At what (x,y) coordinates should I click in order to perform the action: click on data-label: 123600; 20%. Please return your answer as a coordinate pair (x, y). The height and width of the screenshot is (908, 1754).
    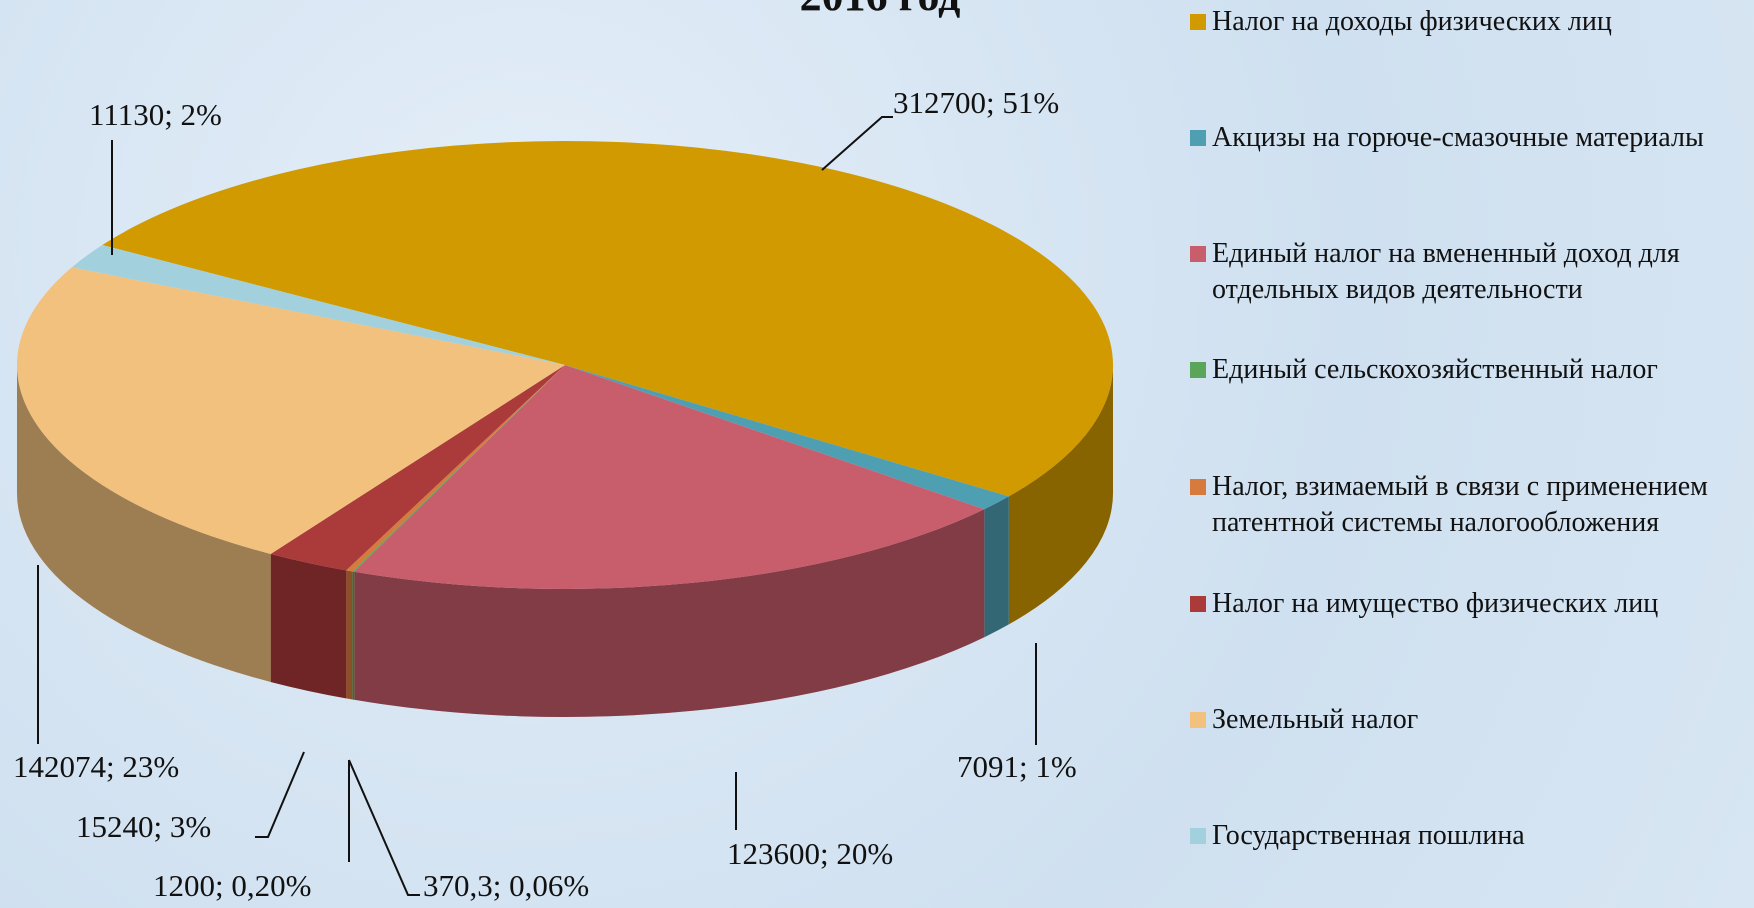
    Looking at the image, I should click on (810, 853).